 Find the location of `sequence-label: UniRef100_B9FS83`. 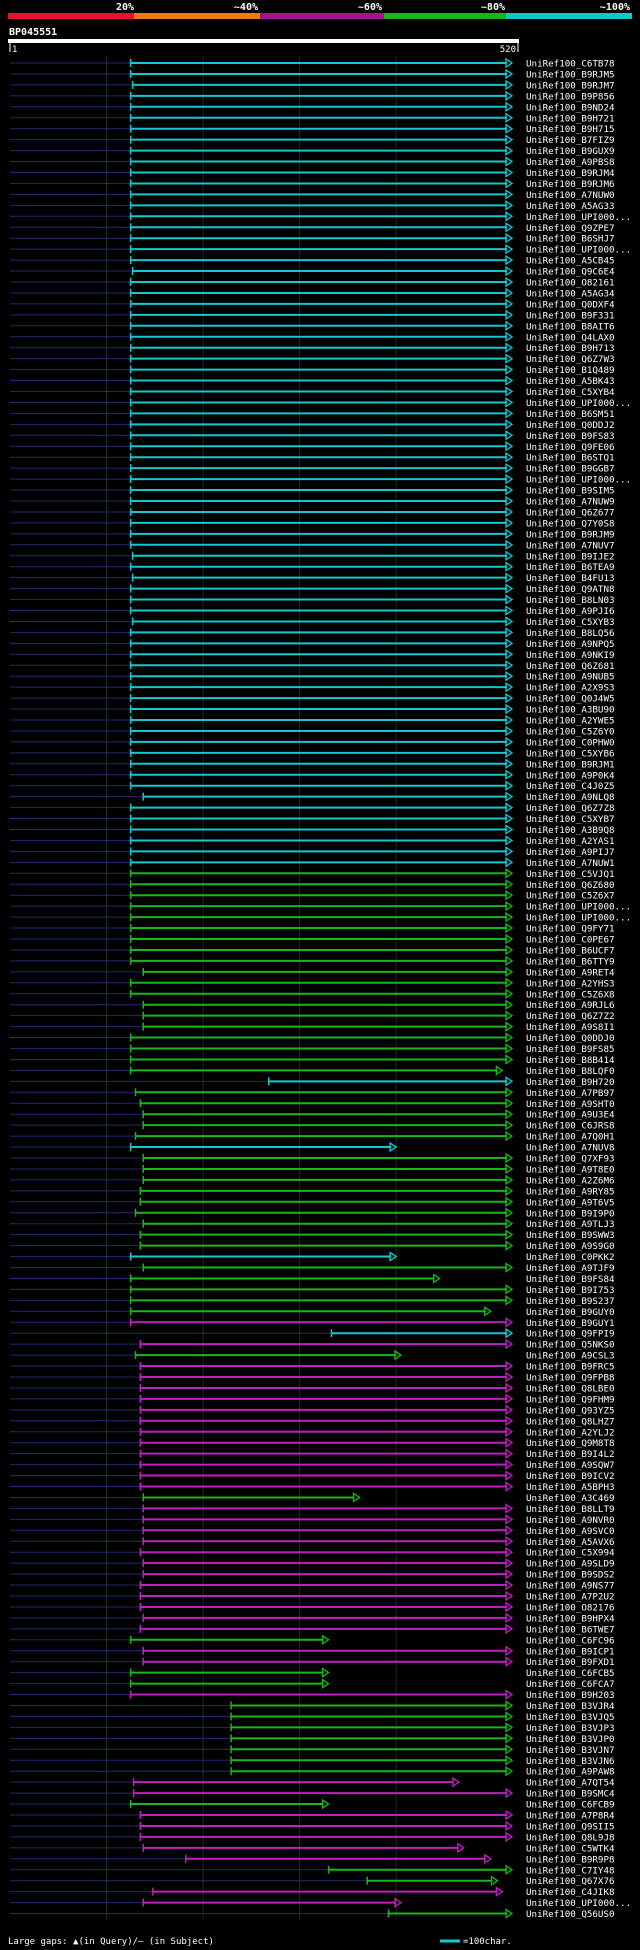

sequence-label: UniRef100_B9FS83 is located at coordinates (570, 436).